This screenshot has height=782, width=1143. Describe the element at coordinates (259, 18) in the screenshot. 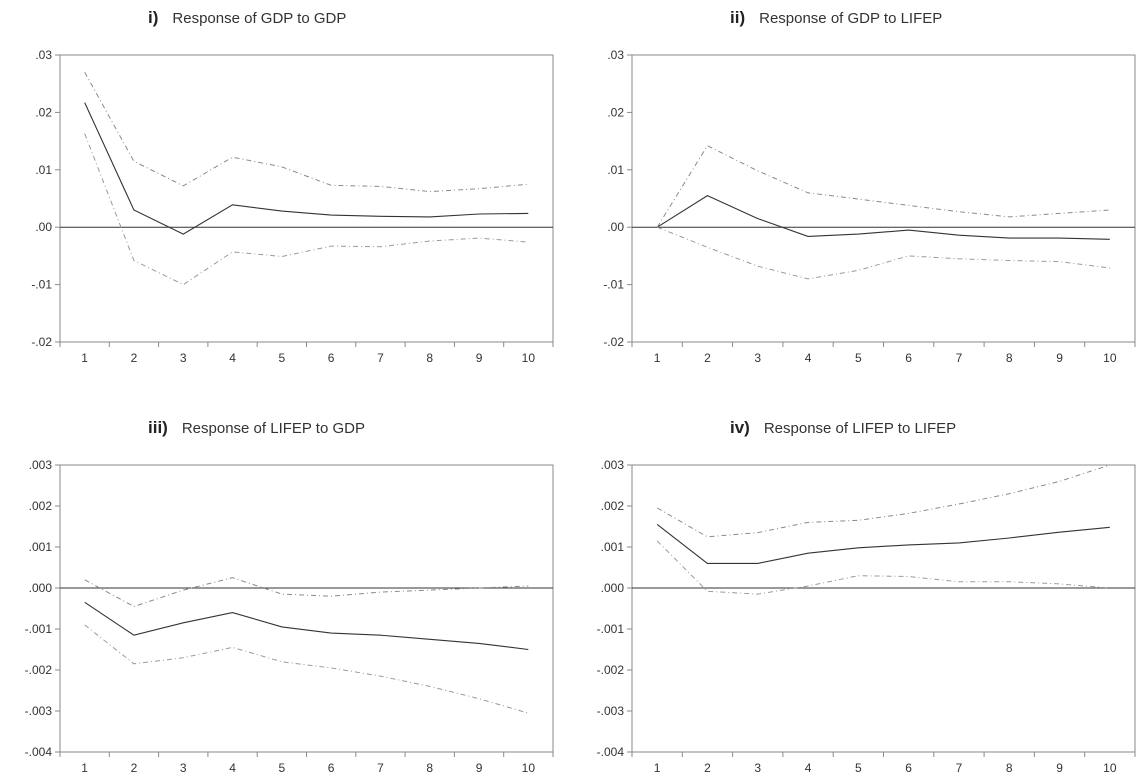

I see `chart-title-text: Response of GDP to GDP` at that location.